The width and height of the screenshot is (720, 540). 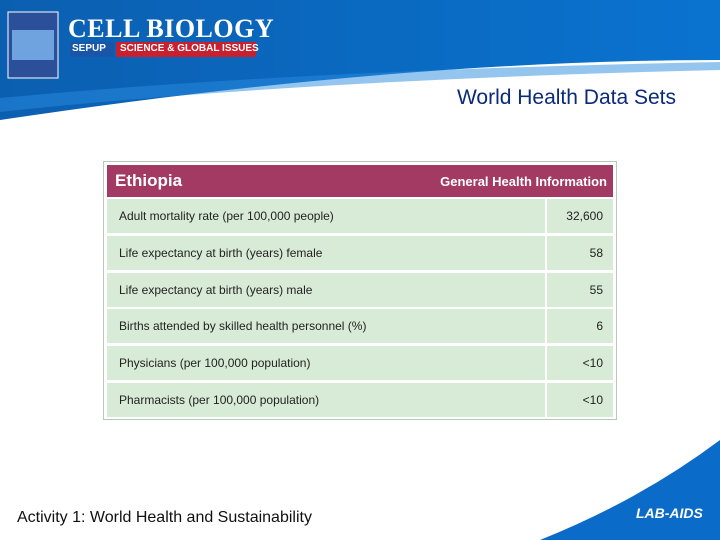 I want to click on row-label: Physicians (per 100,000 population), so click(x=215, y=363).